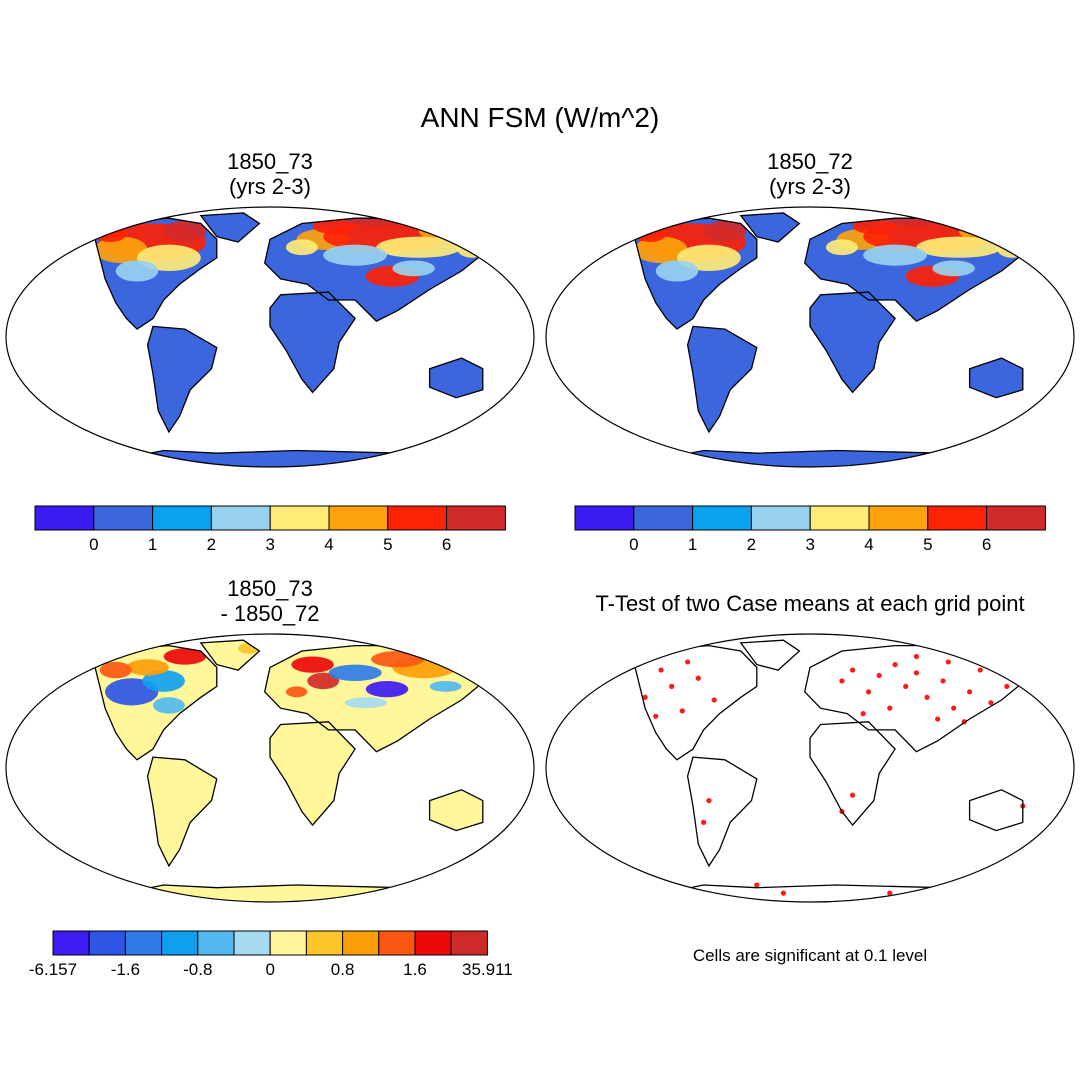  I want to click on colorbar-difference: -6.157 -1.6 -0.8 0 0.8 1.6 35.911, so click(271, 954).